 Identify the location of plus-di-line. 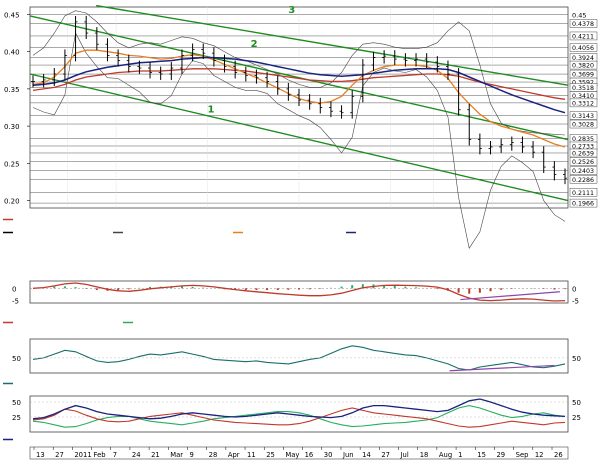
(299, 417).